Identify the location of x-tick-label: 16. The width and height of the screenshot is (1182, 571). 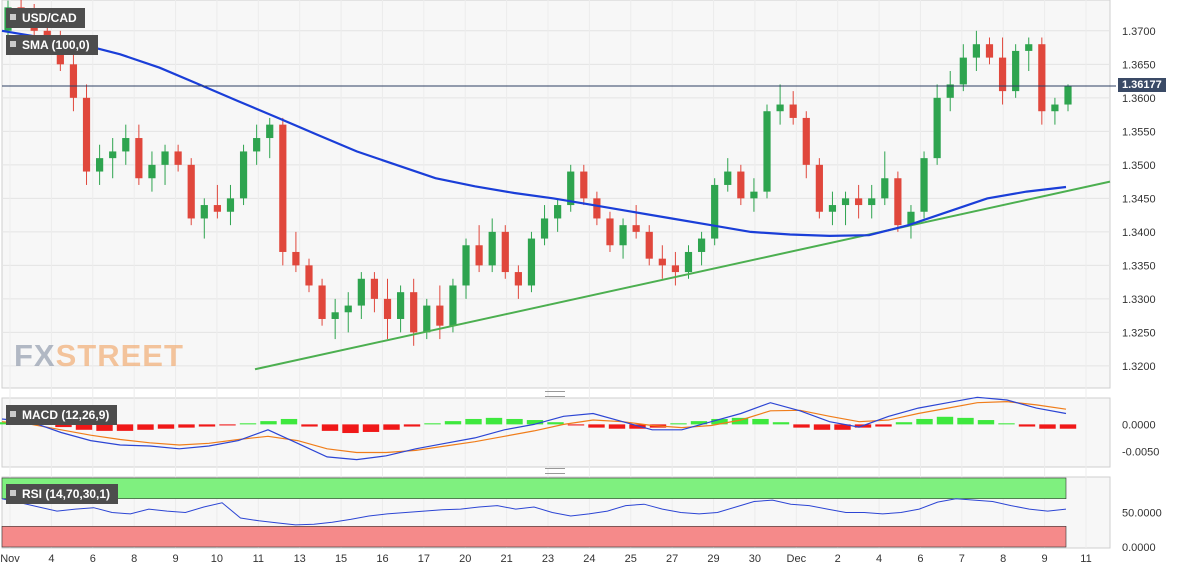
(382, 559).